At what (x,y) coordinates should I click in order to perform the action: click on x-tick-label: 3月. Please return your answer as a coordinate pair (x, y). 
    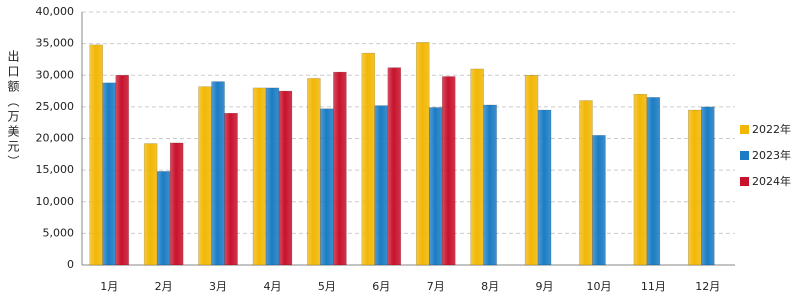
    Looking at the image, I should click on (218, 286).